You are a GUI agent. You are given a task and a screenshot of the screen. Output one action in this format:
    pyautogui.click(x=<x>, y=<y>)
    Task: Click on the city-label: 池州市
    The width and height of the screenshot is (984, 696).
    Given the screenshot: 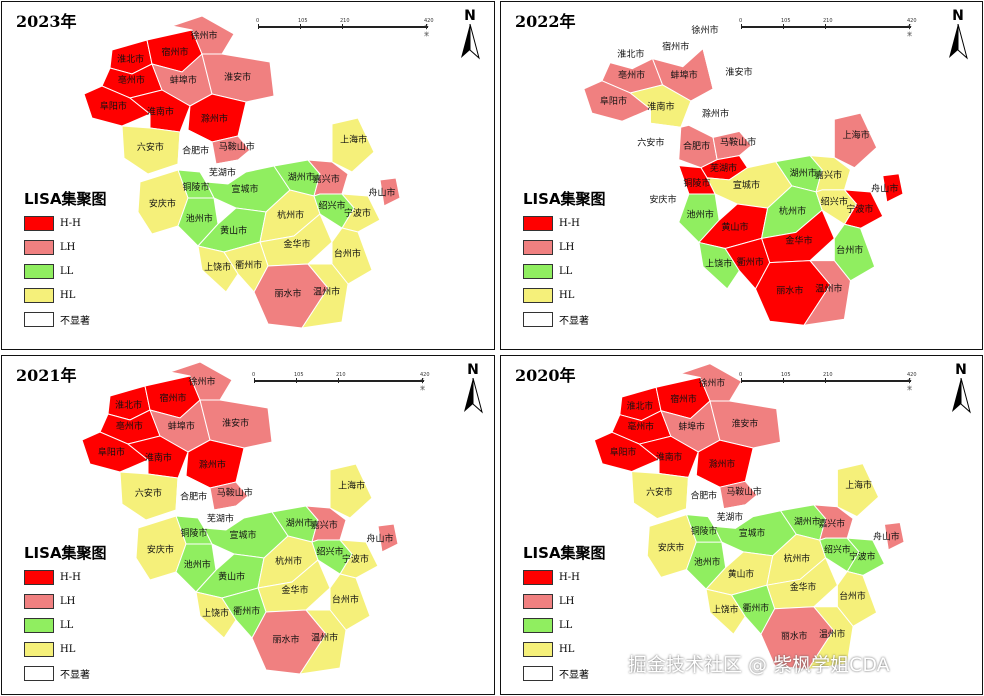 What is the action you would take?
    pyautogui.click(x=707, y=562)
    